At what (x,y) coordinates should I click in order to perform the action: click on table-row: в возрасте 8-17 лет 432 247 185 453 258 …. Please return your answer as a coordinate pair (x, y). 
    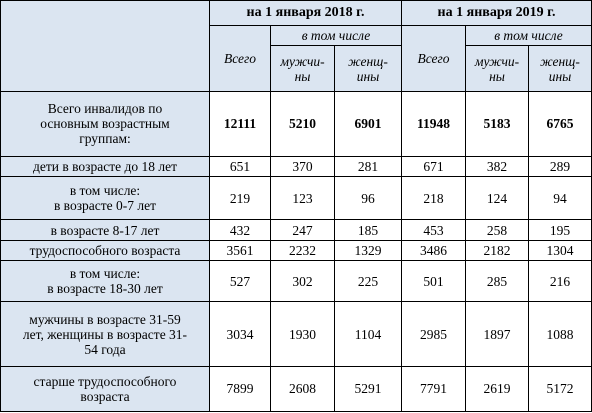
    Looking at the image, I should click on (296, 230).